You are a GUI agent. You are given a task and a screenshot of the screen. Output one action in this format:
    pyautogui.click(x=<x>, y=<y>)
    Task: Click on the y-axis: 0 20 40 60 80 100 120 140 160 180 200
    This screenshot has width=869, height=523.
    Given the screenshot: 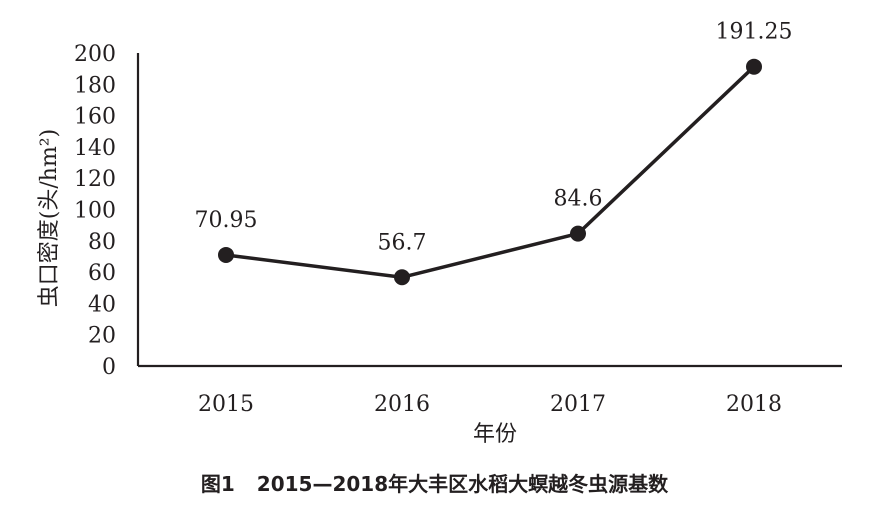 What is the action you would take?
    pyautogui.click(x=95, y=211)
    